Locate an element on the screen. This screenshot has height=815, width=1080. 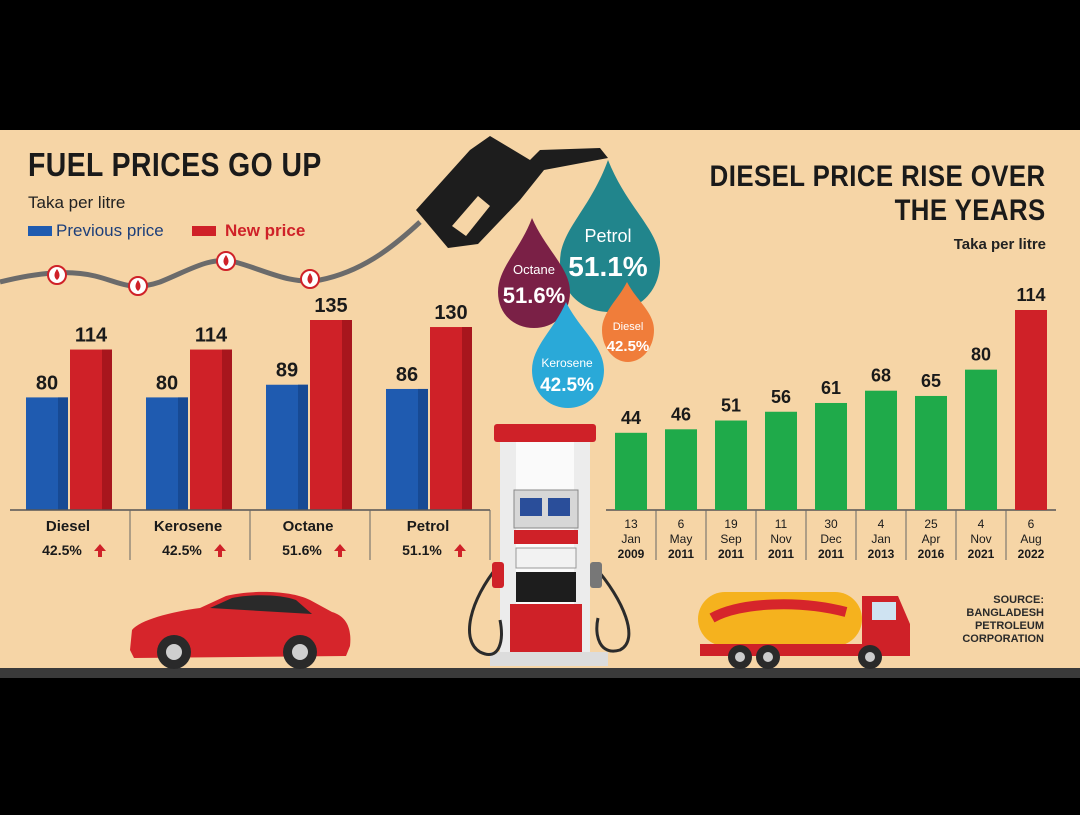
legend-previous-label: Previous price is located at coordinates (110, 230).